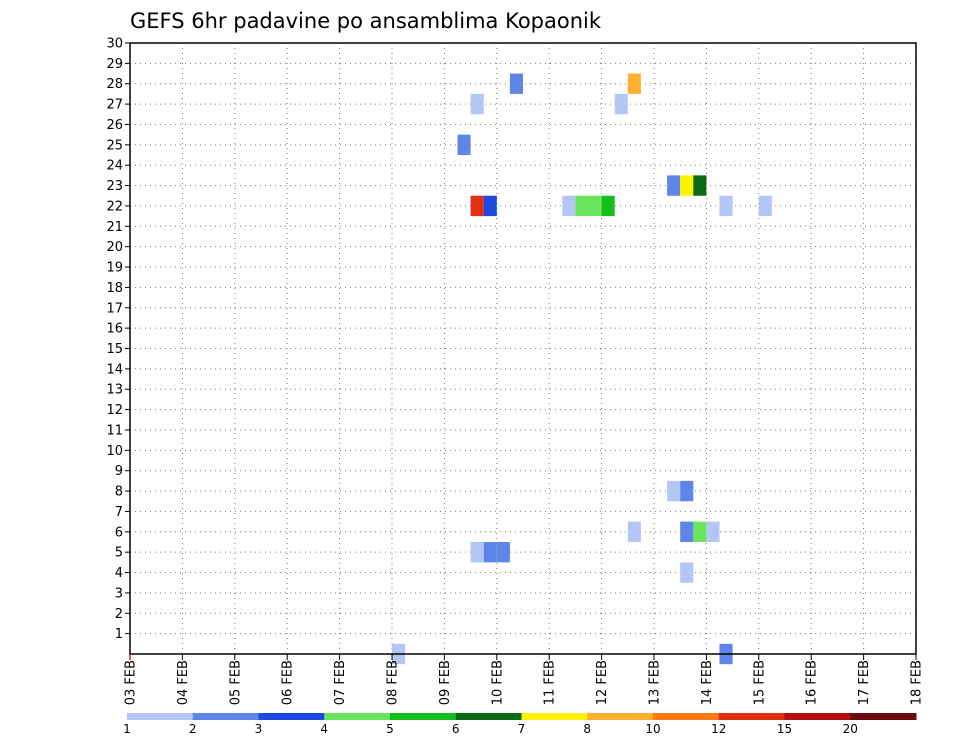 The image size is (960, 742). What do you see at coordinates (114, 64) in the screenshot?
I see `y-tick-label: 29` at bounding box center [114, 64].